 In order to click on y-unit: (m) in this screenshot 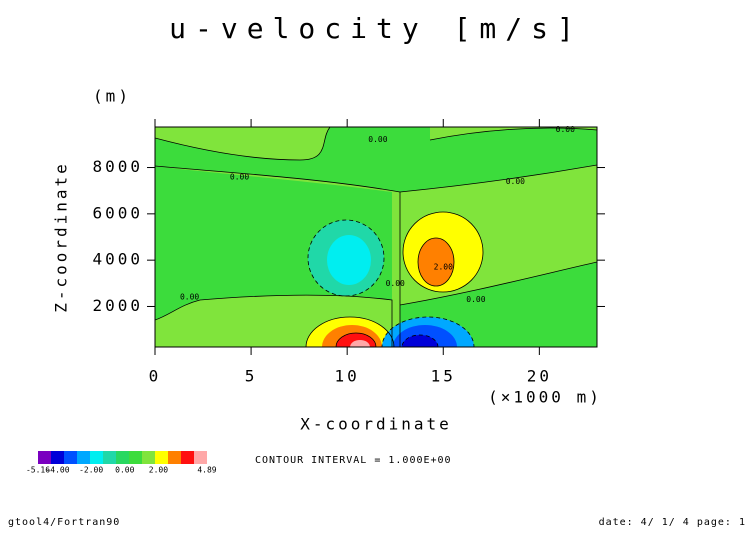, I will do `click(112, 96)`.